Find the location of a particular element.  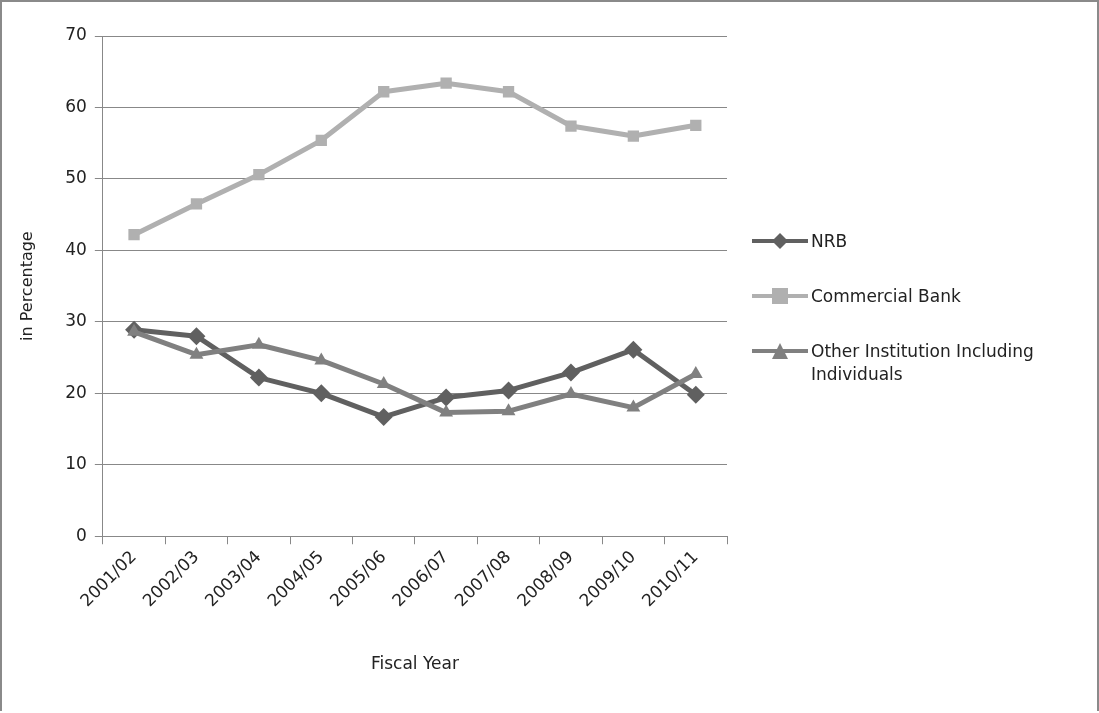

legend-label: Commercial Bank is located at coordinates (886, 296).